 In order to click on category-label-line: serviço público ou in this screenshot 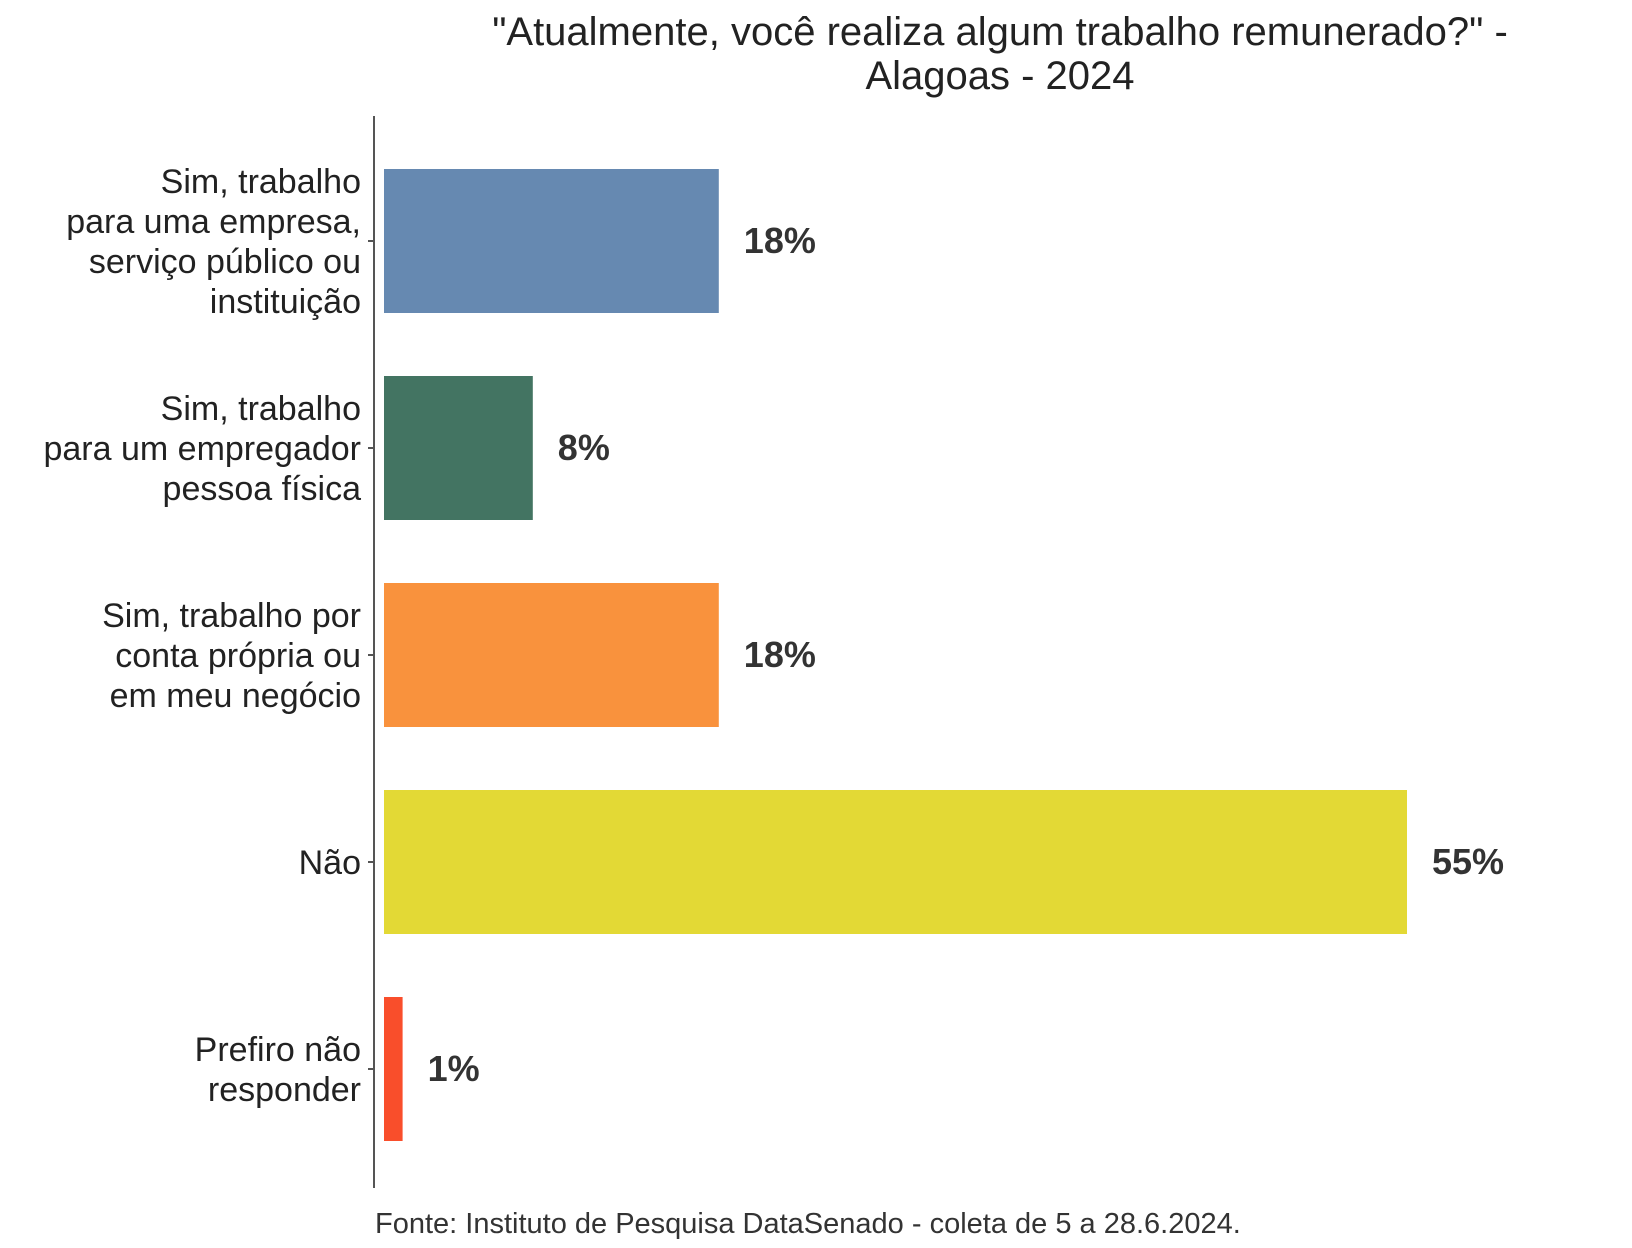, I will do `click(225, 262)`.